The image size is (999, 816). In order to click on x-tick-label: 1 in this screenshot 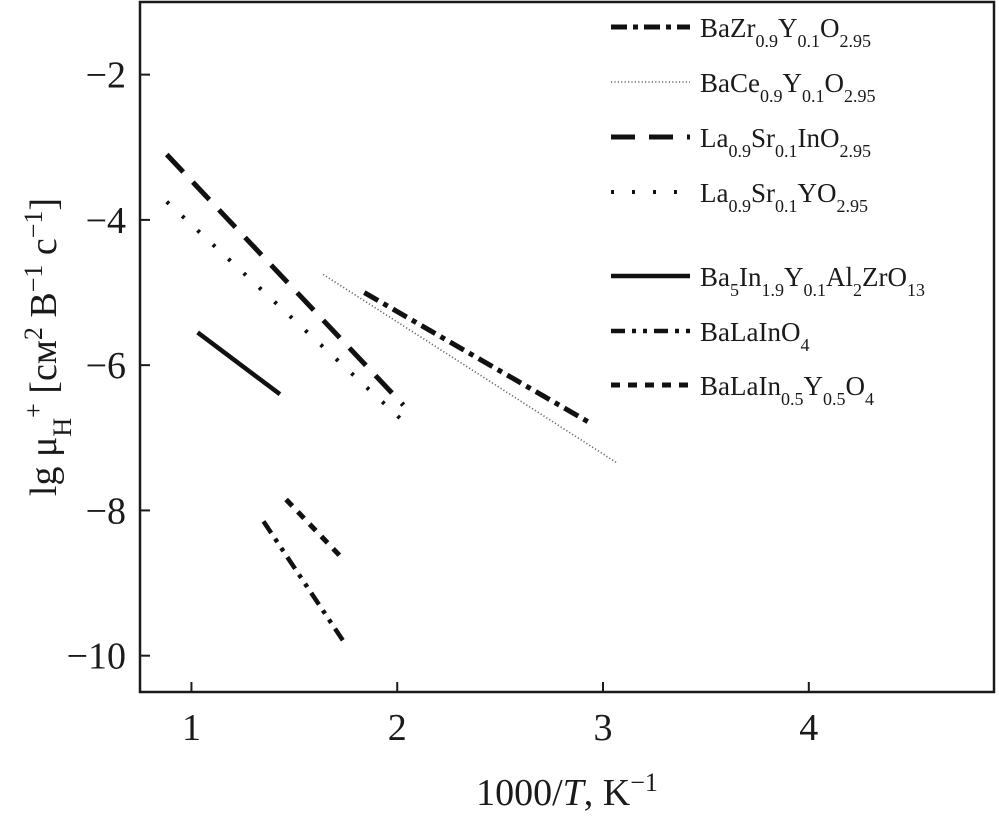, I will do `click(191, 728)`.